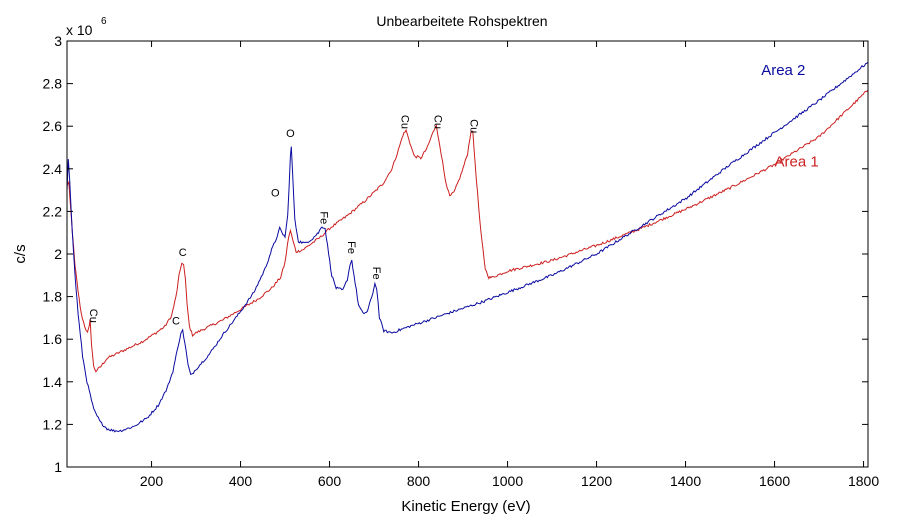 The width and height of the screenshot is (904, 525). What do you see at coordinates (461, 21) in the screenshot?
I see `chart-title: Unbearbeitete Rohspektren` at bounding box center [461, 21].